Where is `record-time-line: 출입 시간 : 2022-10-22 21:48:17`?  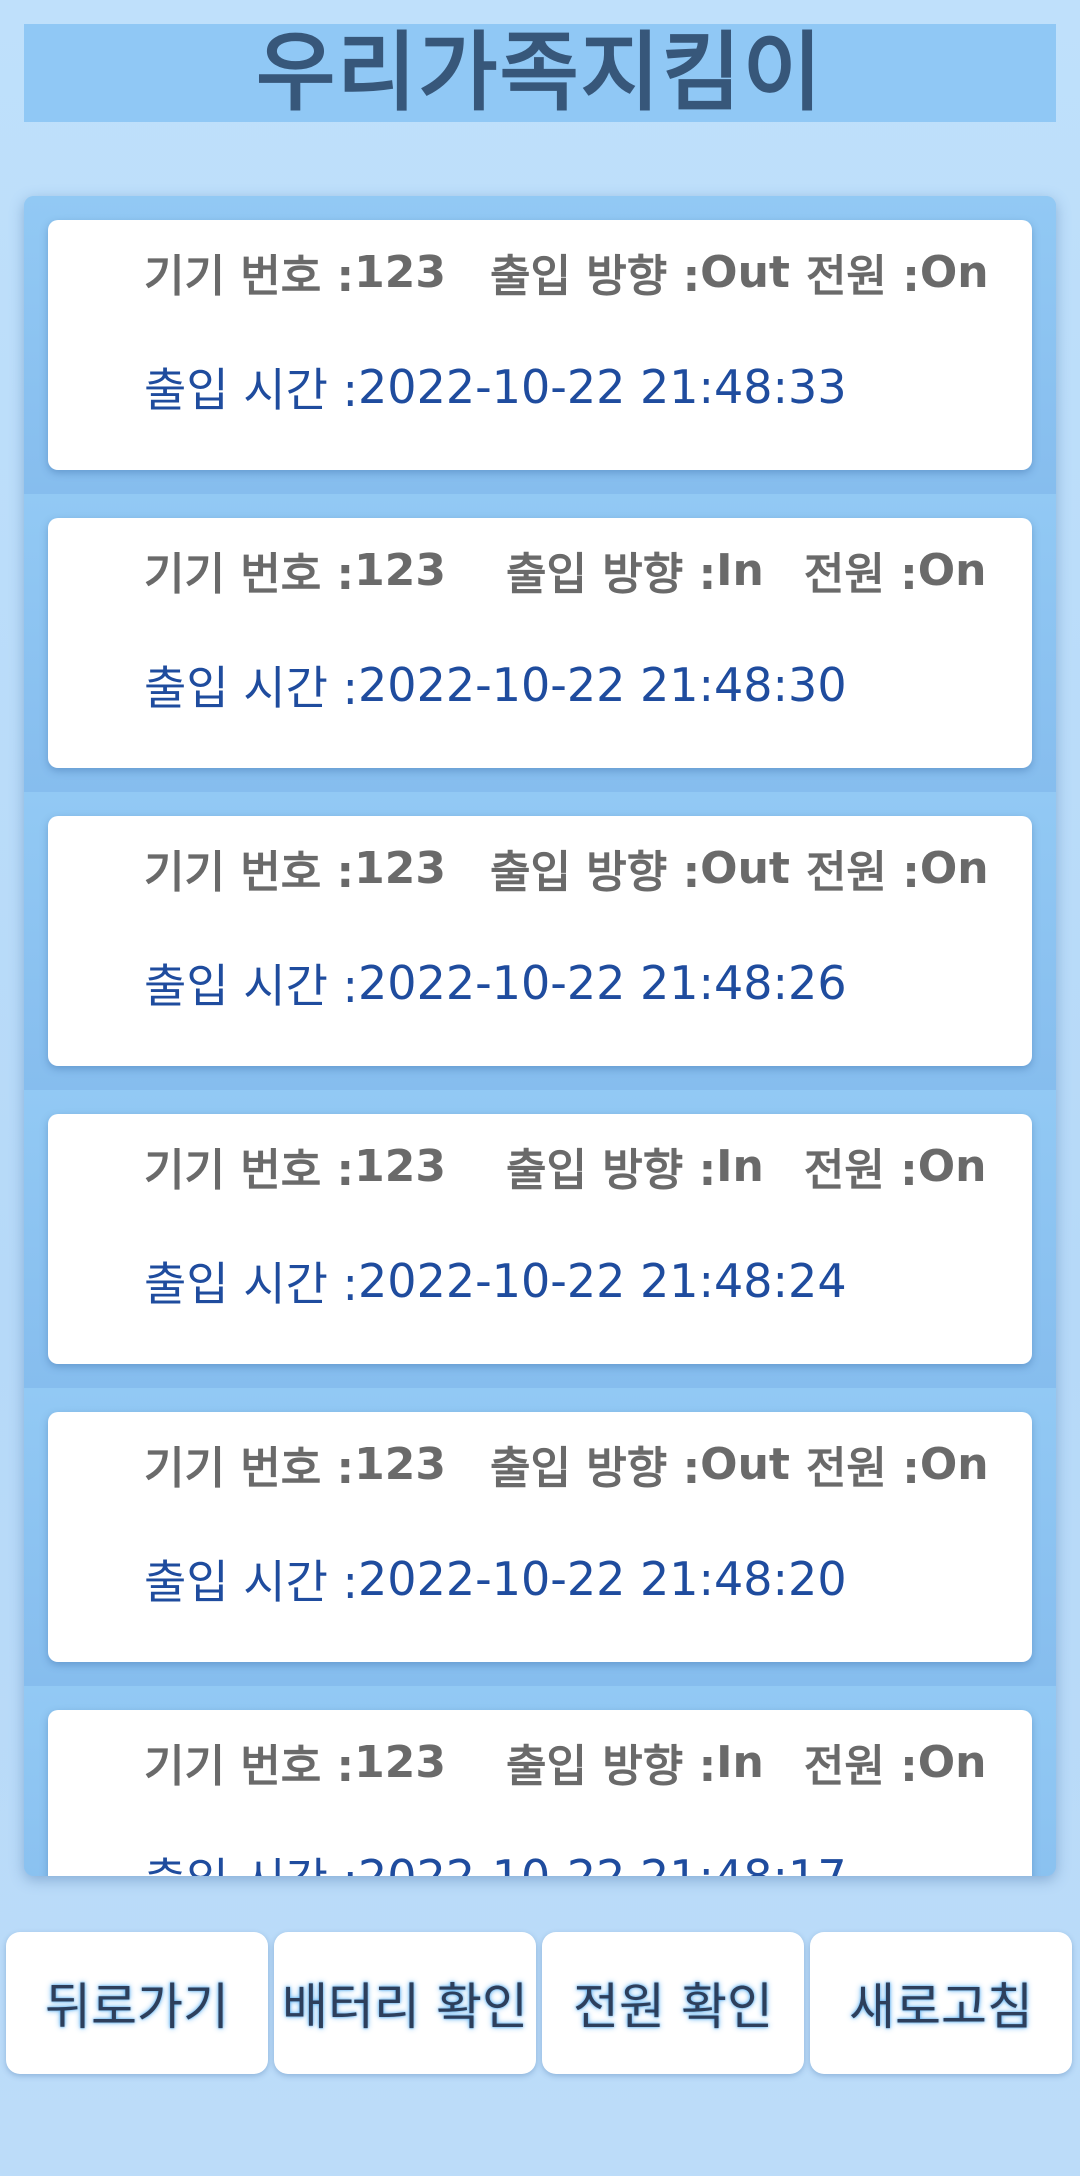
record-time-line: 출입 시간 : 2022-10-22 21:48:17 is located at coordinates (495, 1859).